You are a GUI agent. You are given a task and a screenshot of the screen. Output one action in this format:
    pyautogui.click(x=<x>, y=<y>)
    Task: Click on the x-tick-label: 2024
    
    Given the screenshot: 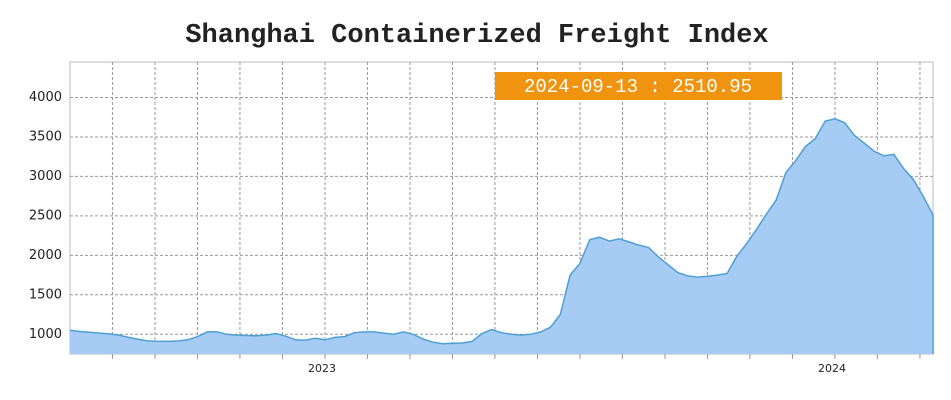 What is the action you would take?
    pyautogui.click(x=832, y=368)
    